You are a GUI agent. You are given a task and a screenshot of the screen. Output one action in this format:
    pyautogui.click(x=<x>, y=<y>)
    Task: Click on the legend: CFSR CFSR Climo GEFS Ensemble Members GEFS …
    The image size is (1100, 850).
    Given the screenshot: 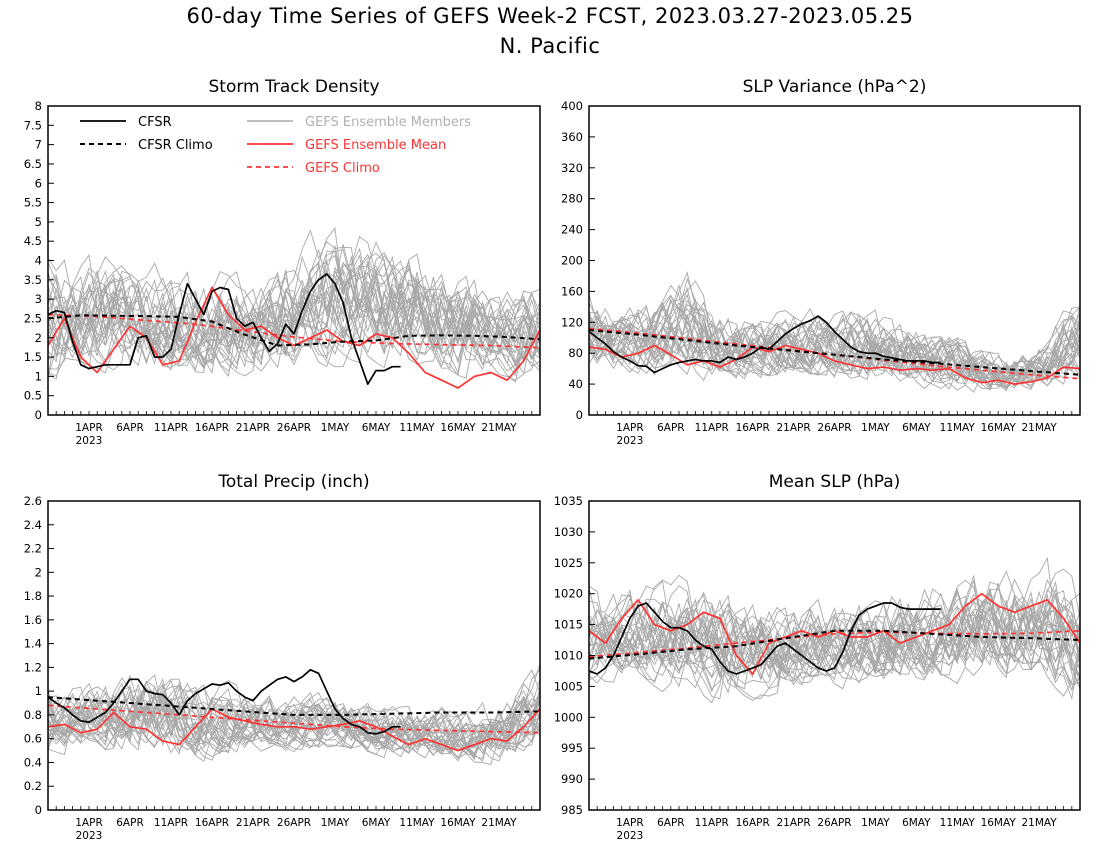 What is the action you would take?
    pyautogui.click(x=275, y=145)
    